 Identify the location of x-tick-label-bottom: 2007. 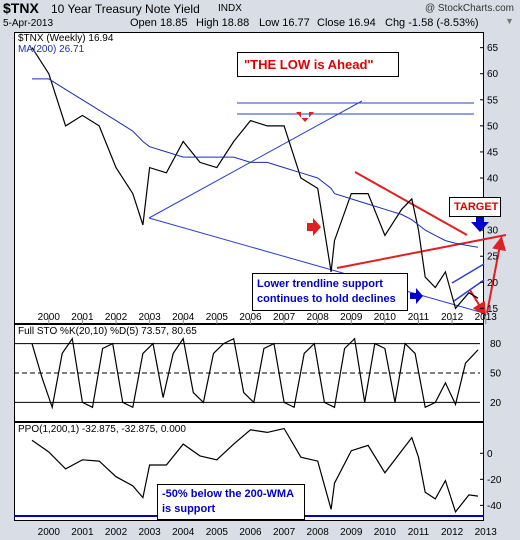
(284, 532).